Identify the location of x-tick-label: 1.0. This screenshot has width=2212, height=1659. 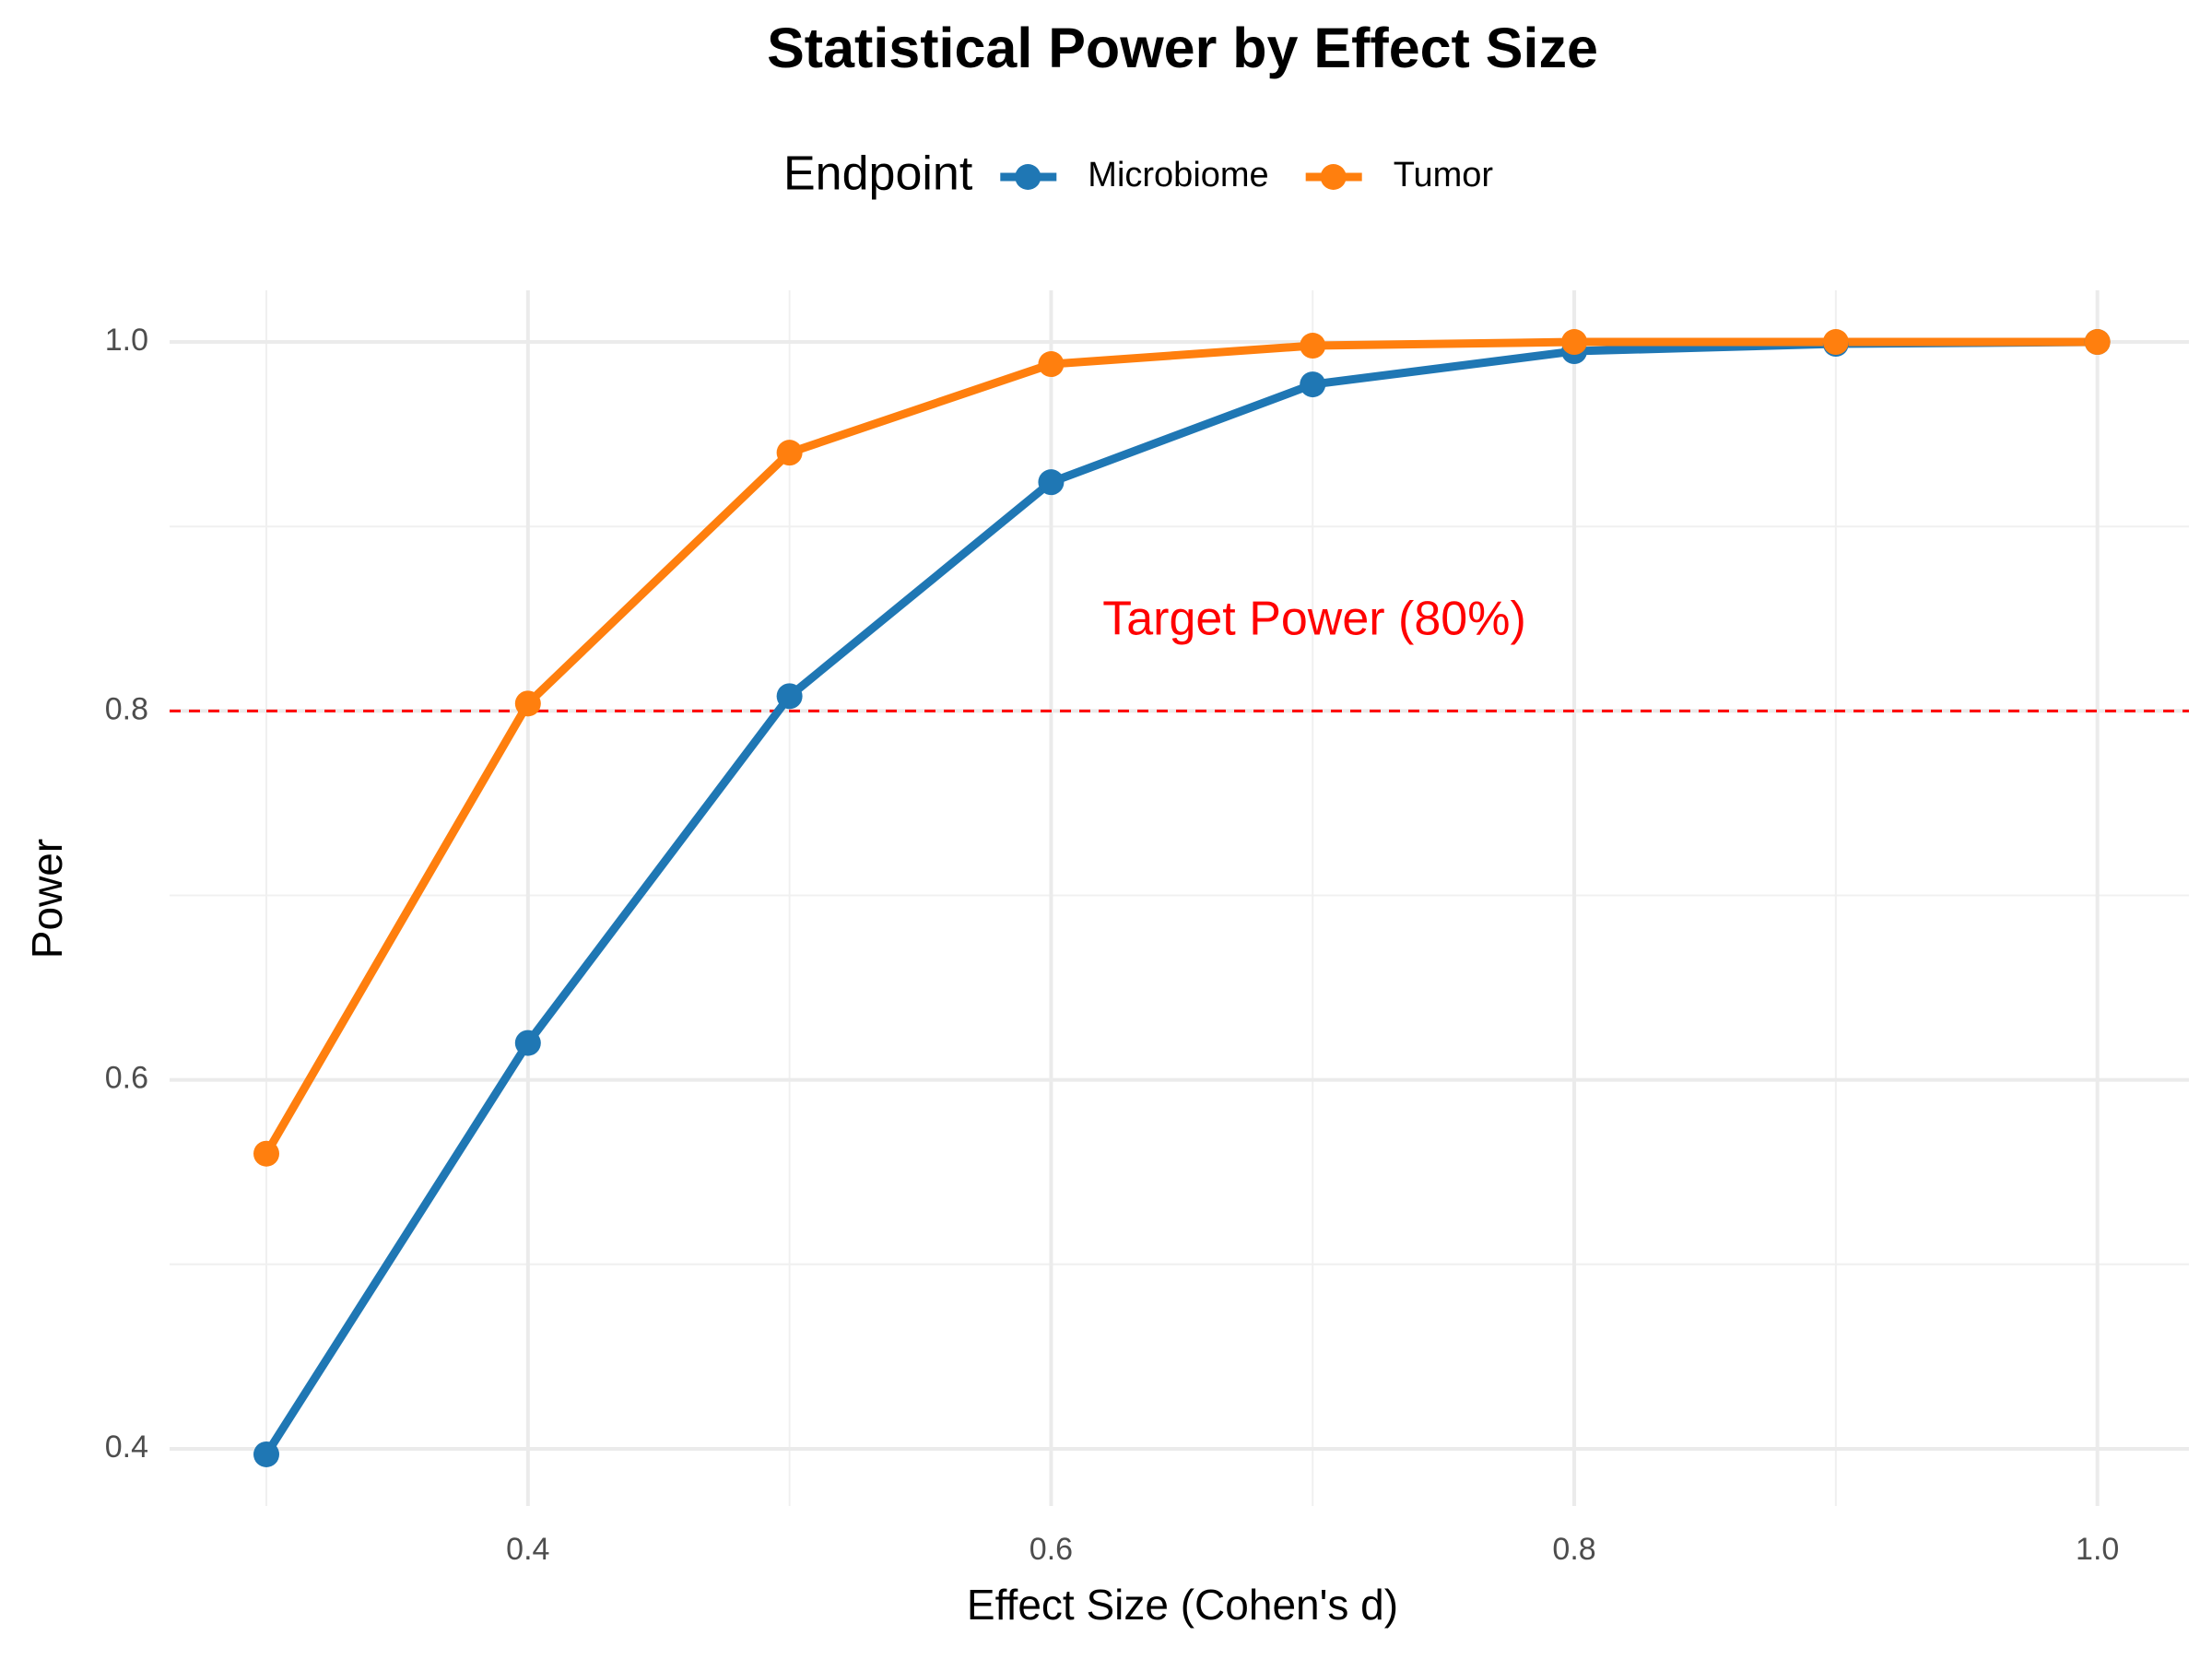
(2097, 1549).